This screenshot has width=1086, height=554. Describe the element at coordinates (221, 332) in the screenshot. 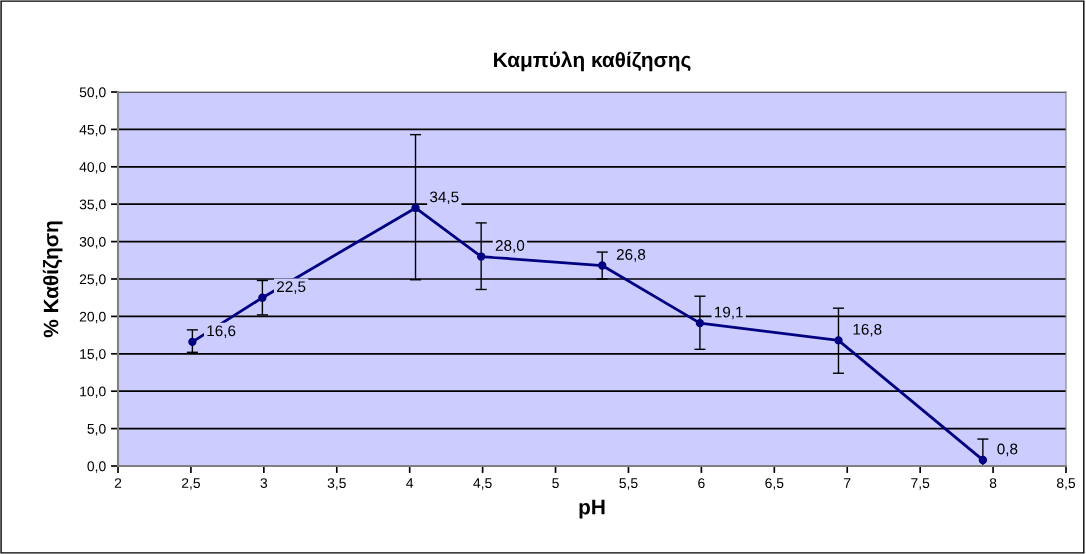

I see `data-label: 16,6` at that location.